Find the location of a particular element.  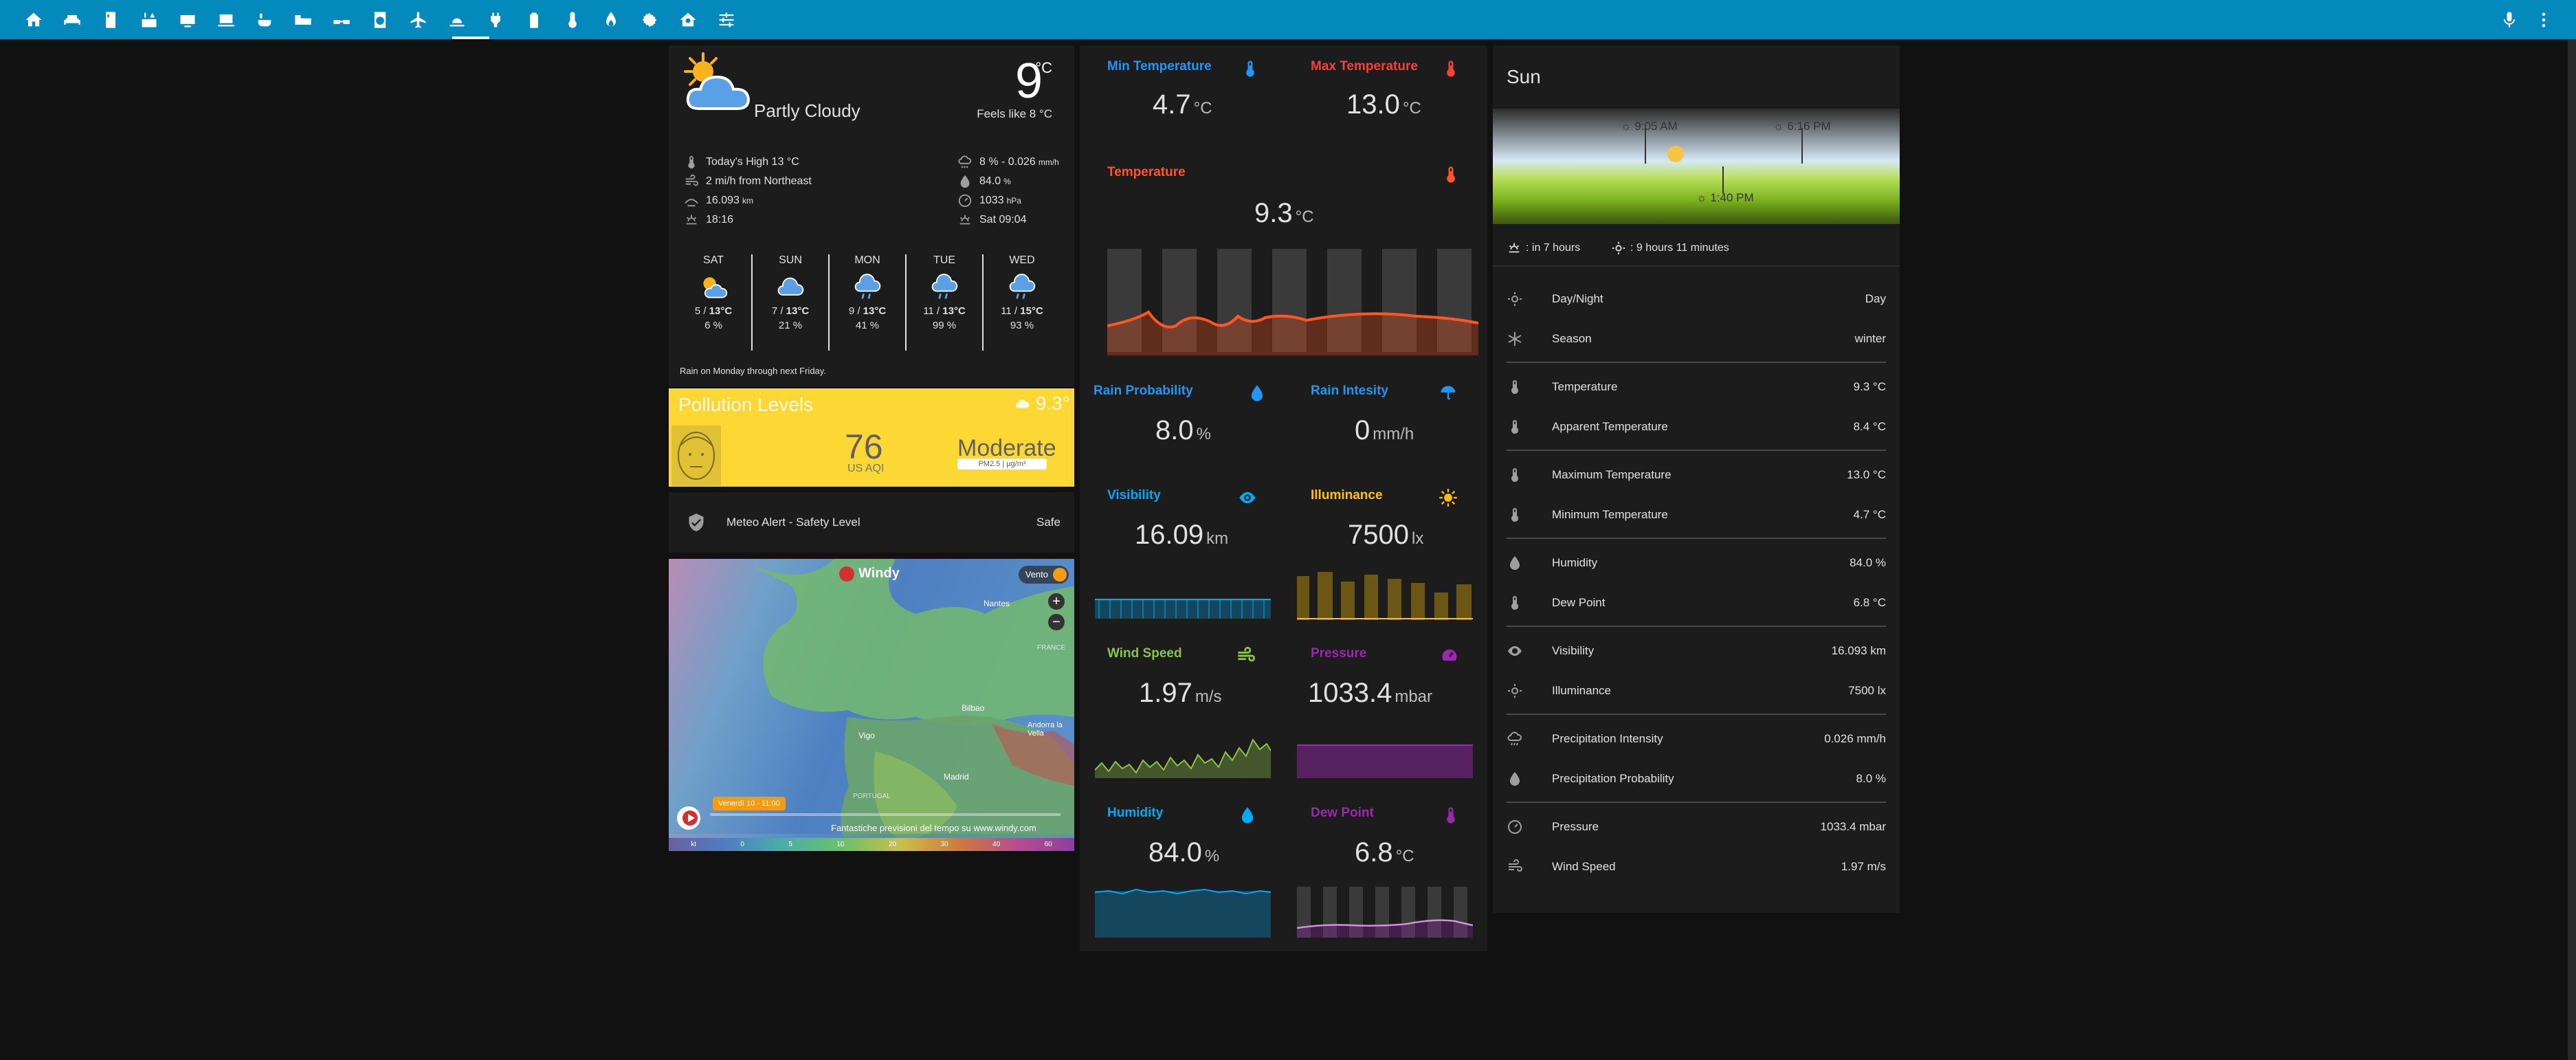

battery-icon is located at coordinates (534, 20).